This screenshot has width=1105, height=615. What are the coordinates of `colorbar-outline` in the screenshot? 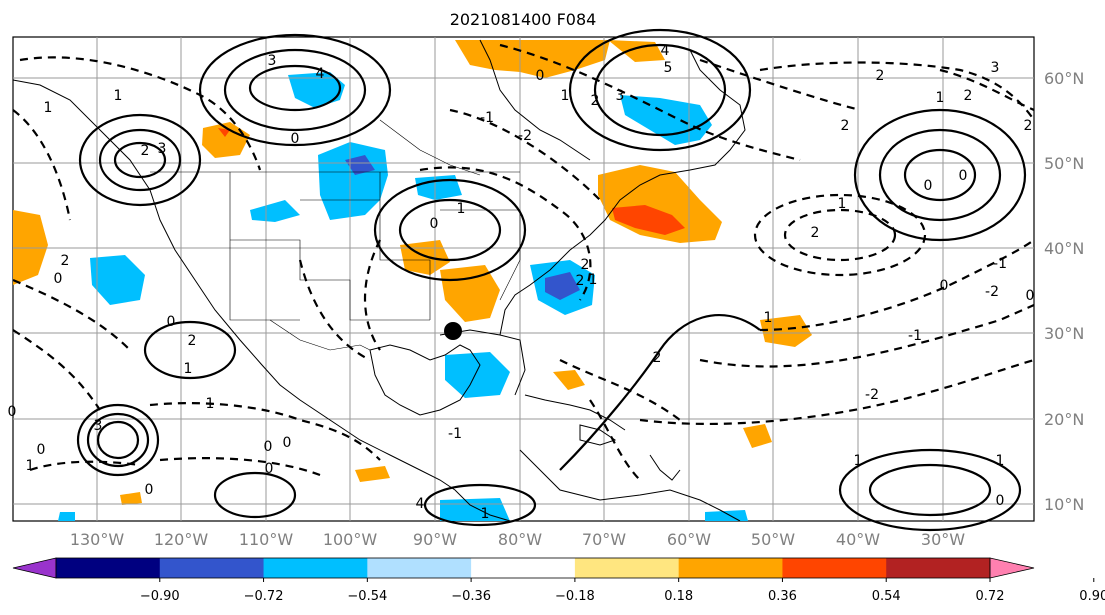 It's located at (523, 568).